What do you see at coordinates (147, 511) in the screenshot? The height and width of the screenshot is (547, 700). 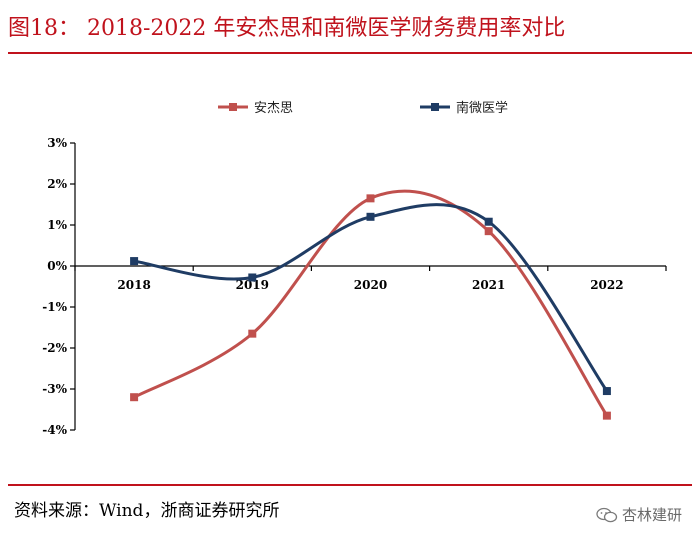 I see `source-note: 资料来源：Wind，浙商证券研究所` at bounding box center [147, 511].